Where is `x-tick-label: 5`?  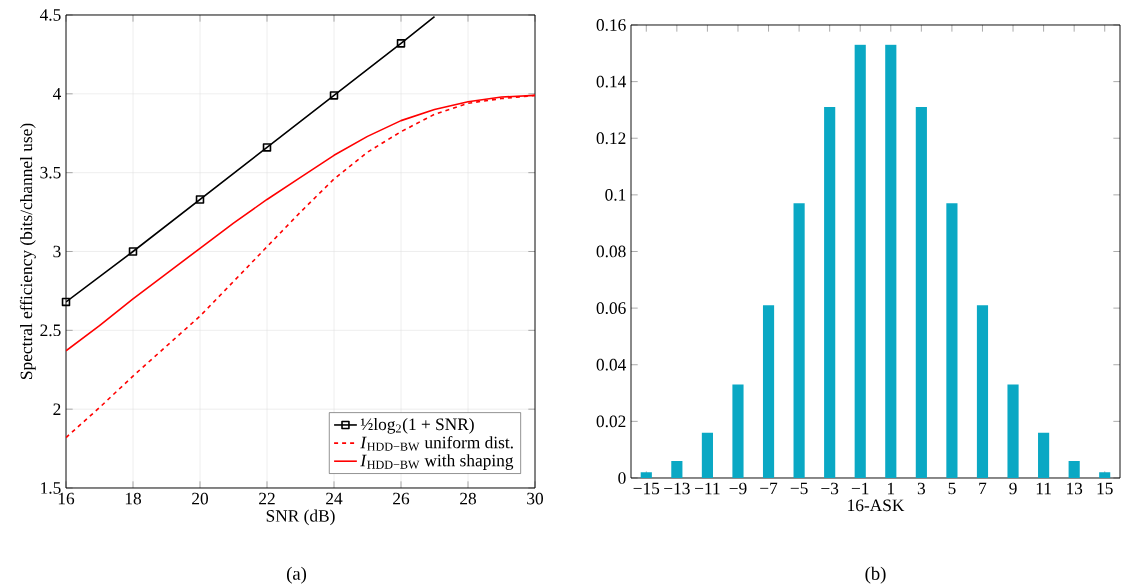
x-tick-label: 5 is located at coordinates (952, 488).